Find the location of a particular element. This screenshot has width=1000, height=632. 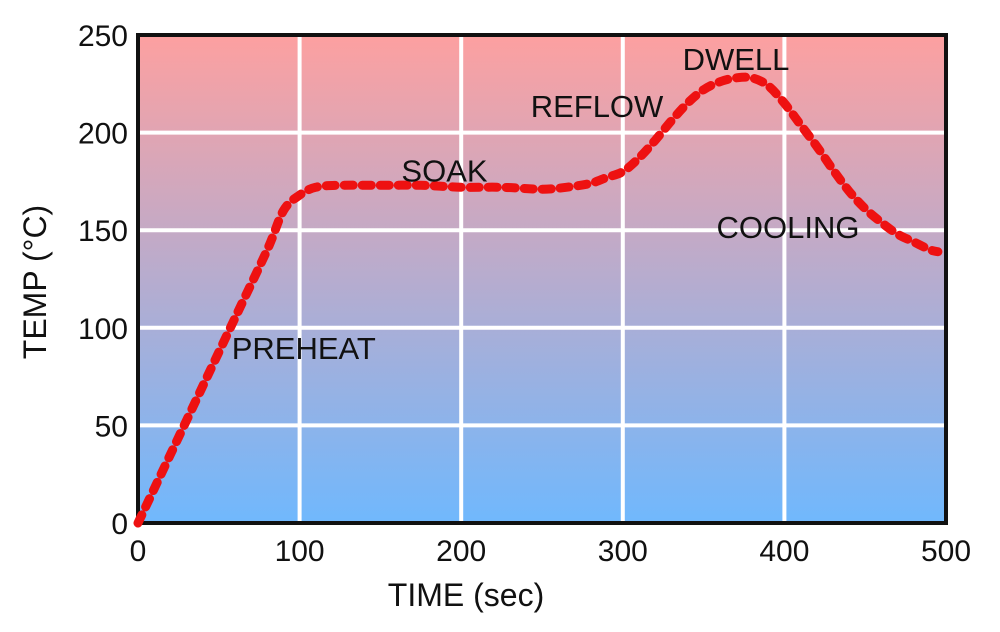

phase-label-soak: SOAK is located at coordinates (444, 170).